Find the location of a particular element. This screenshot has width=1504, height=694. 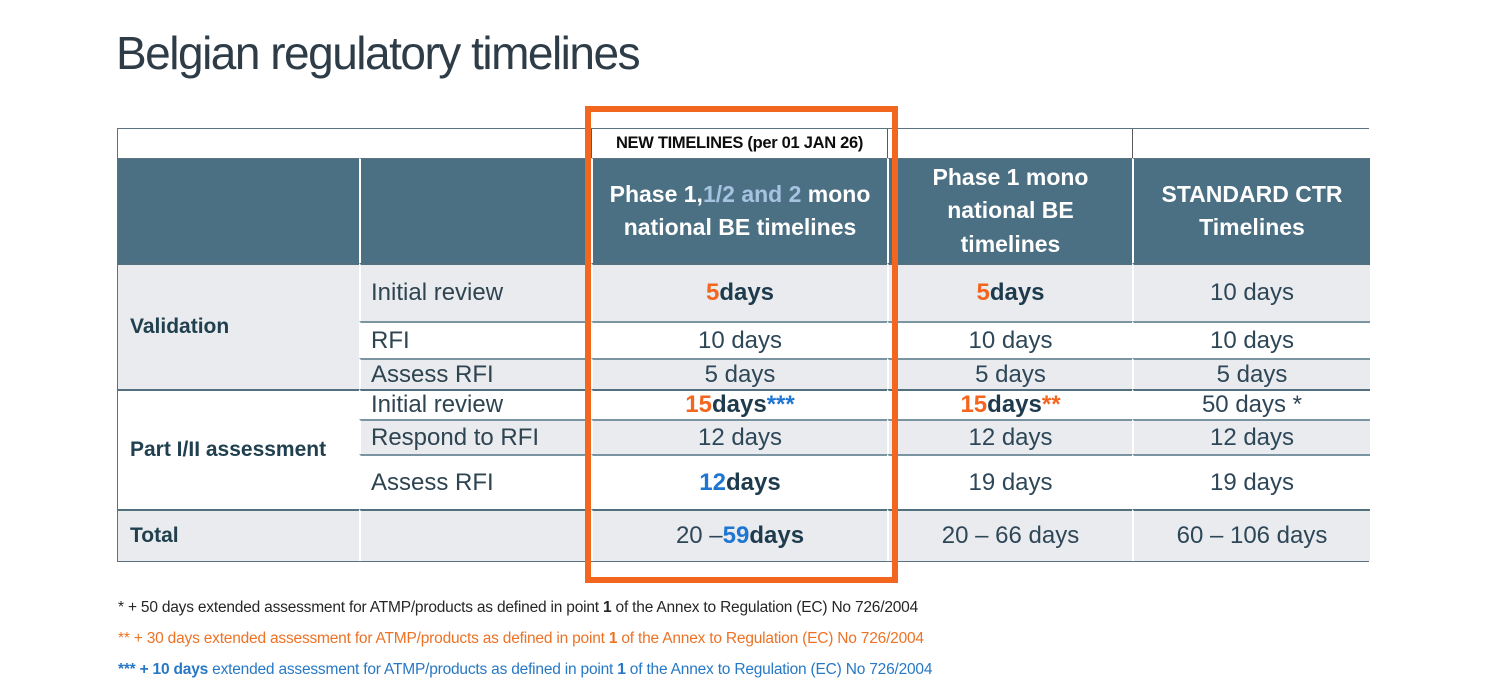

header-standard-ctr-column: STANDARD CTR Timelines is located at coordinates (1251, 210).